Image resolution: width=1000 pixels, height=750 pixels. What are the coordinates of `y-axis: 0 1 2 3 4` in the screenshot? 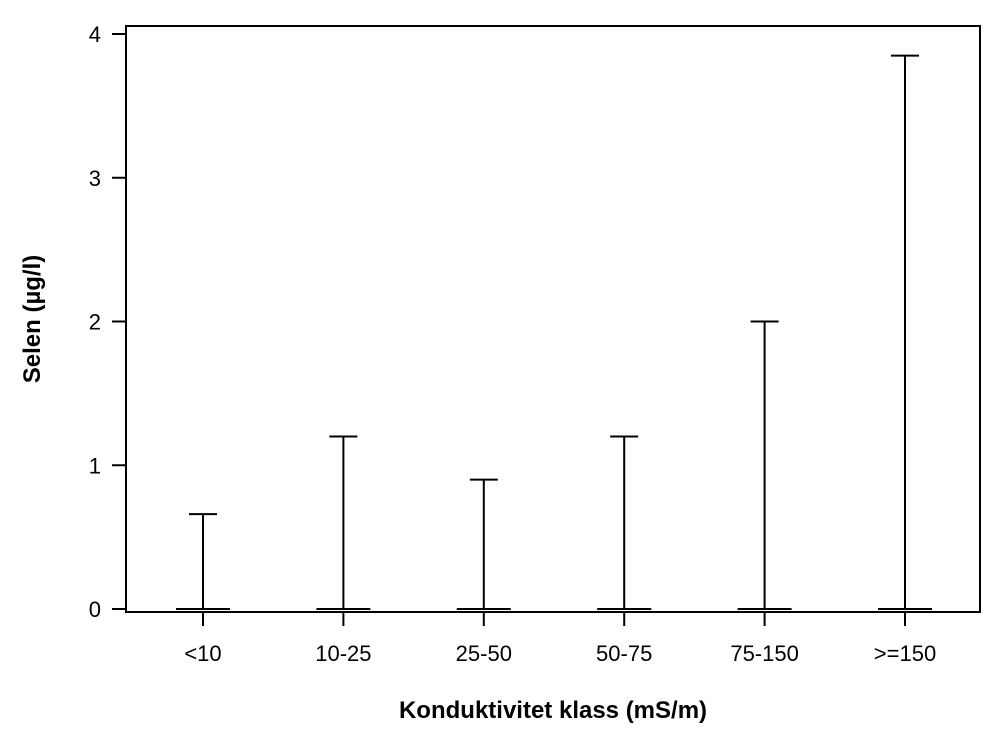 It's located at (107, 322).